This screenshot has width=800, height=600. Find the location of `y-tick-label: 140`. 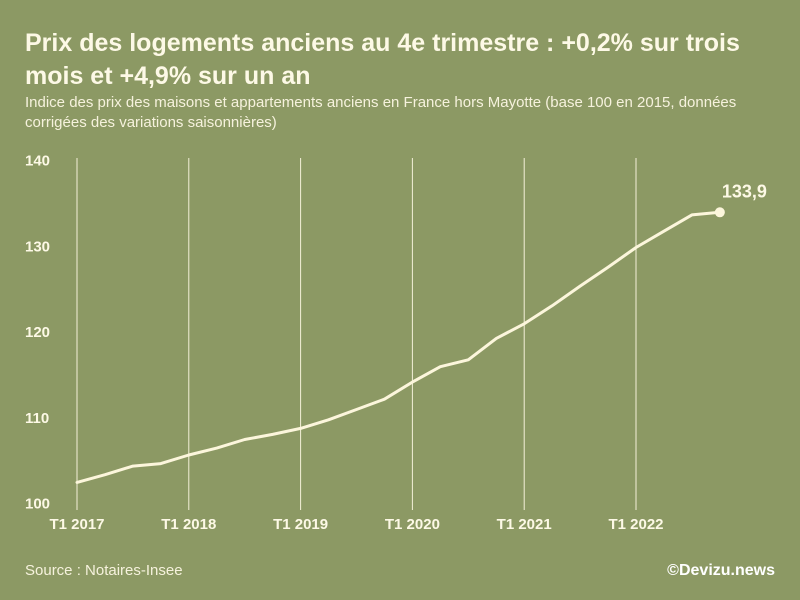

y-tick-label: 140 is located at coordinates (37, 161).